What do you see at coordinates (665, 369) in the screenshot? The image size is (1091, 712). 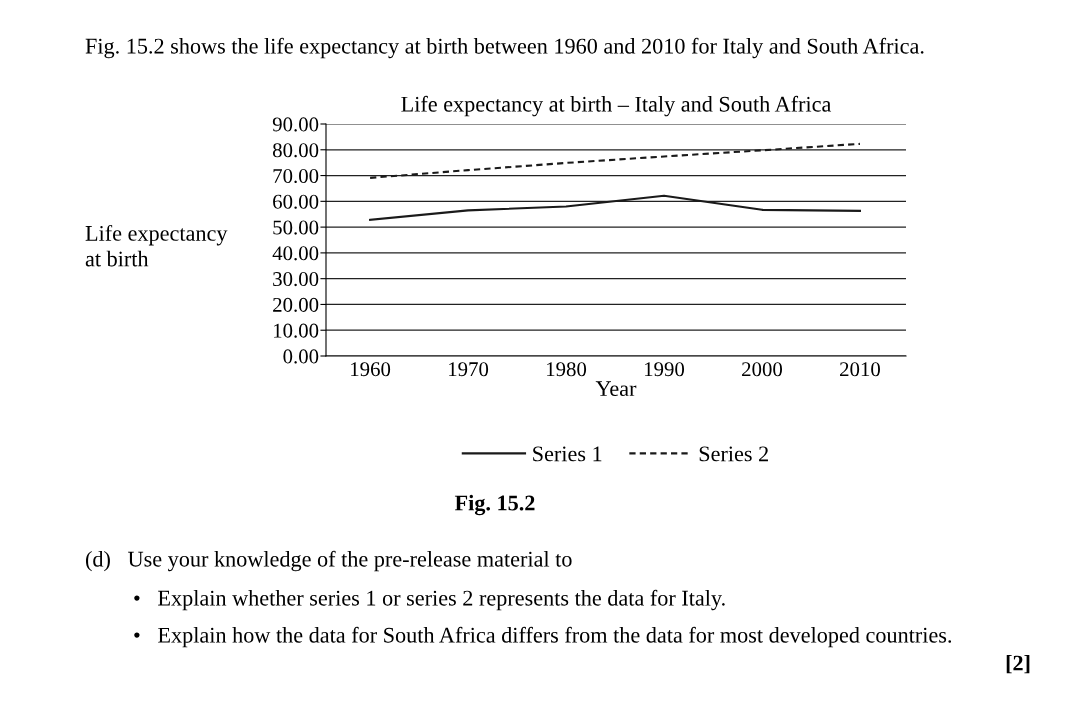 I see `x-tick-label: 1990` at bounding box center [665, 369].